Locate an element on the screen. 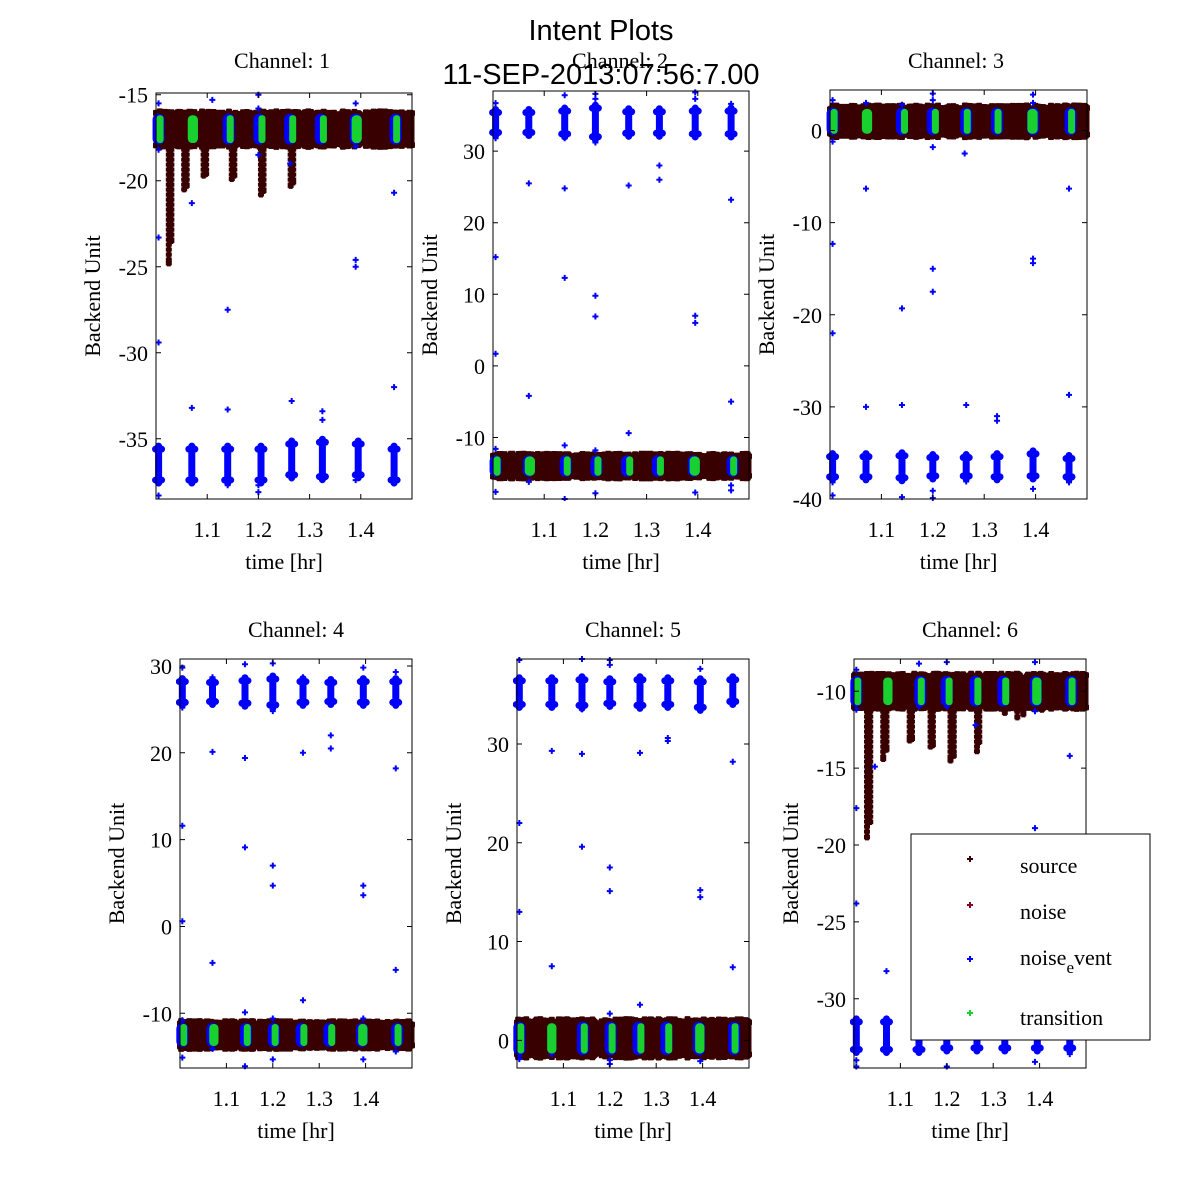 Image resolution: width=1200 pixels, height=1200 pixels. y-tick-label: -10 is located at coordinates (807, 223).